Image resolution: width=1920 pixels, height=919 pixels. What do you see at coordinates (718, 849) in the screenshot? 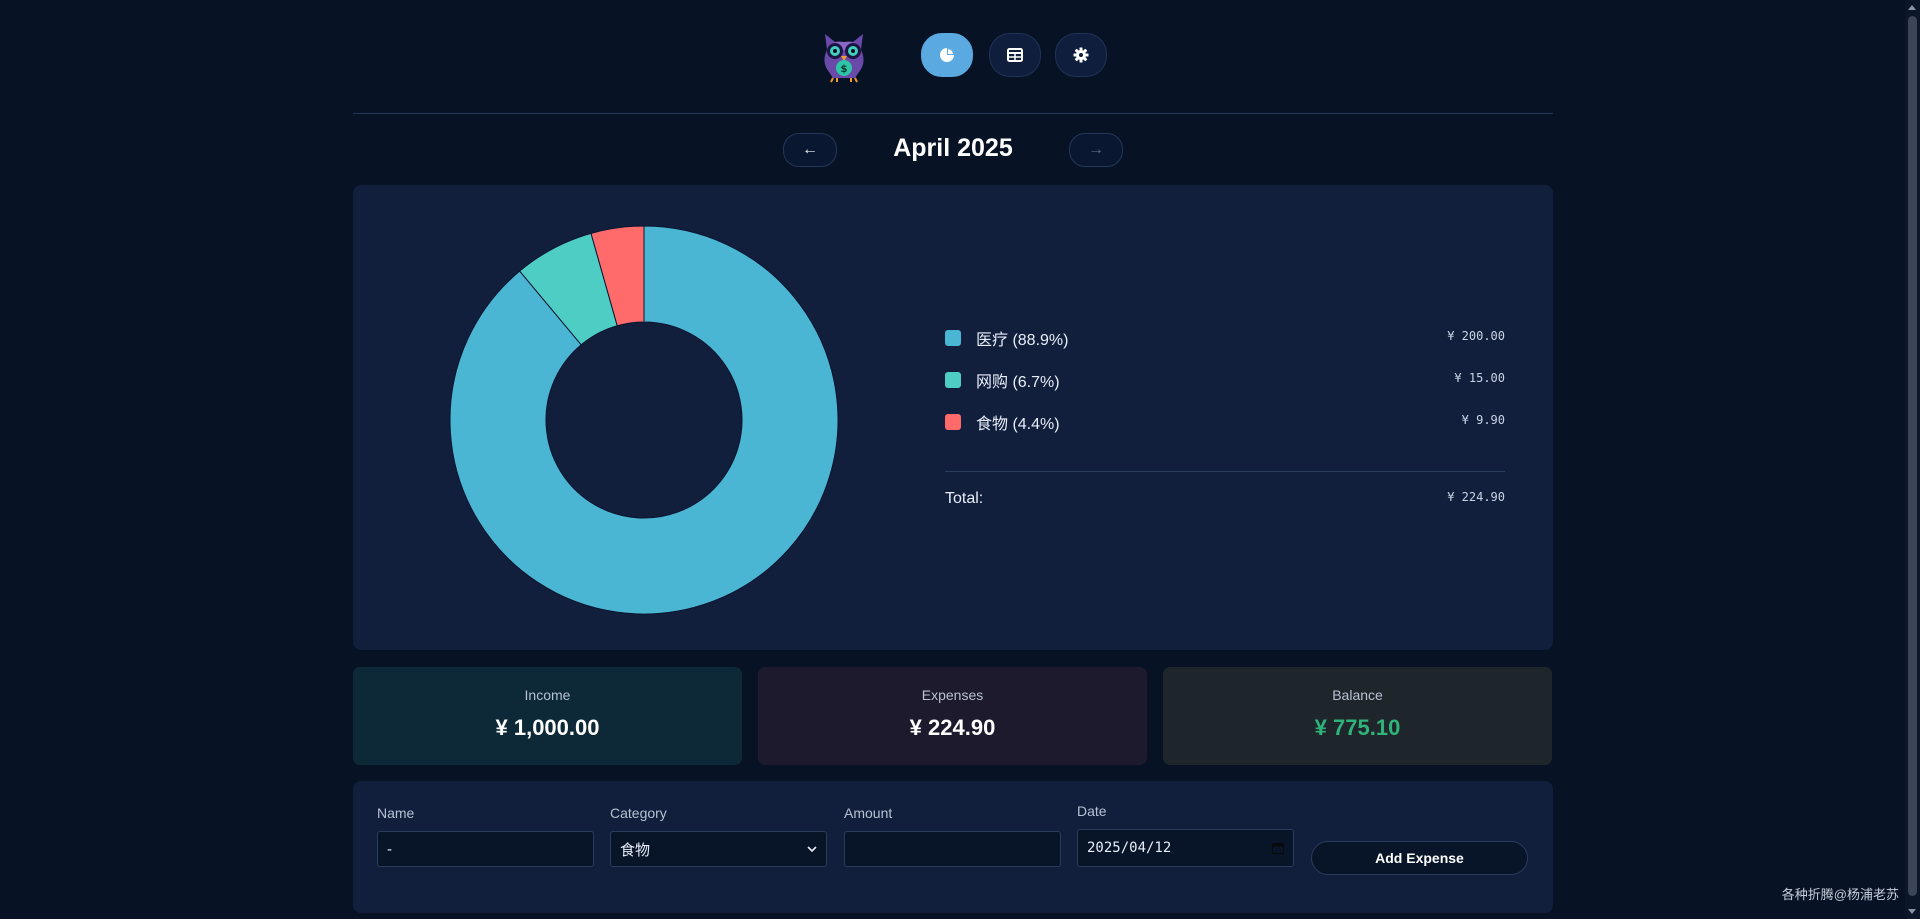
I see `category-select: 食物` at bounding box center [718, 849].